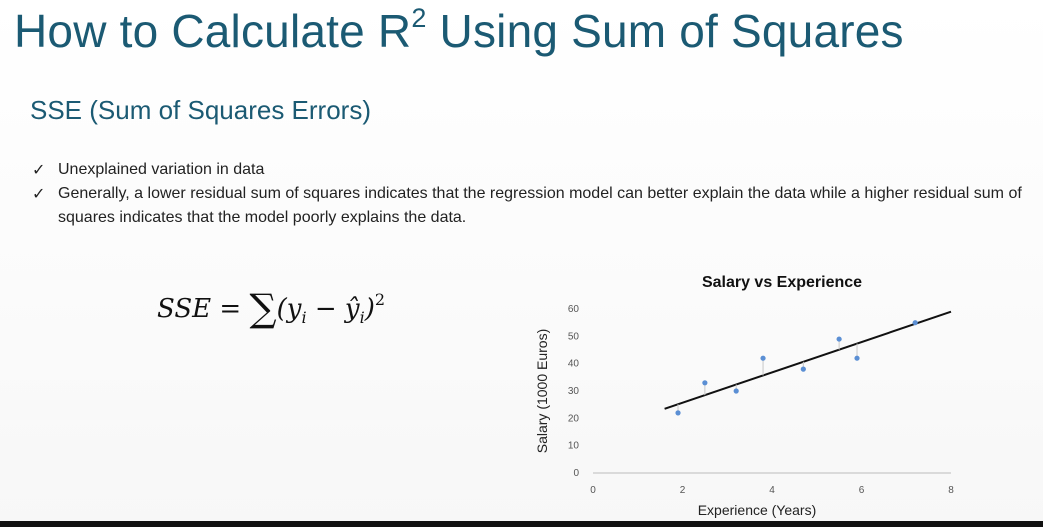  Describe the element at coordinates (574, 364) in the screenshot. I see `y-tick-label: 40` at that location.